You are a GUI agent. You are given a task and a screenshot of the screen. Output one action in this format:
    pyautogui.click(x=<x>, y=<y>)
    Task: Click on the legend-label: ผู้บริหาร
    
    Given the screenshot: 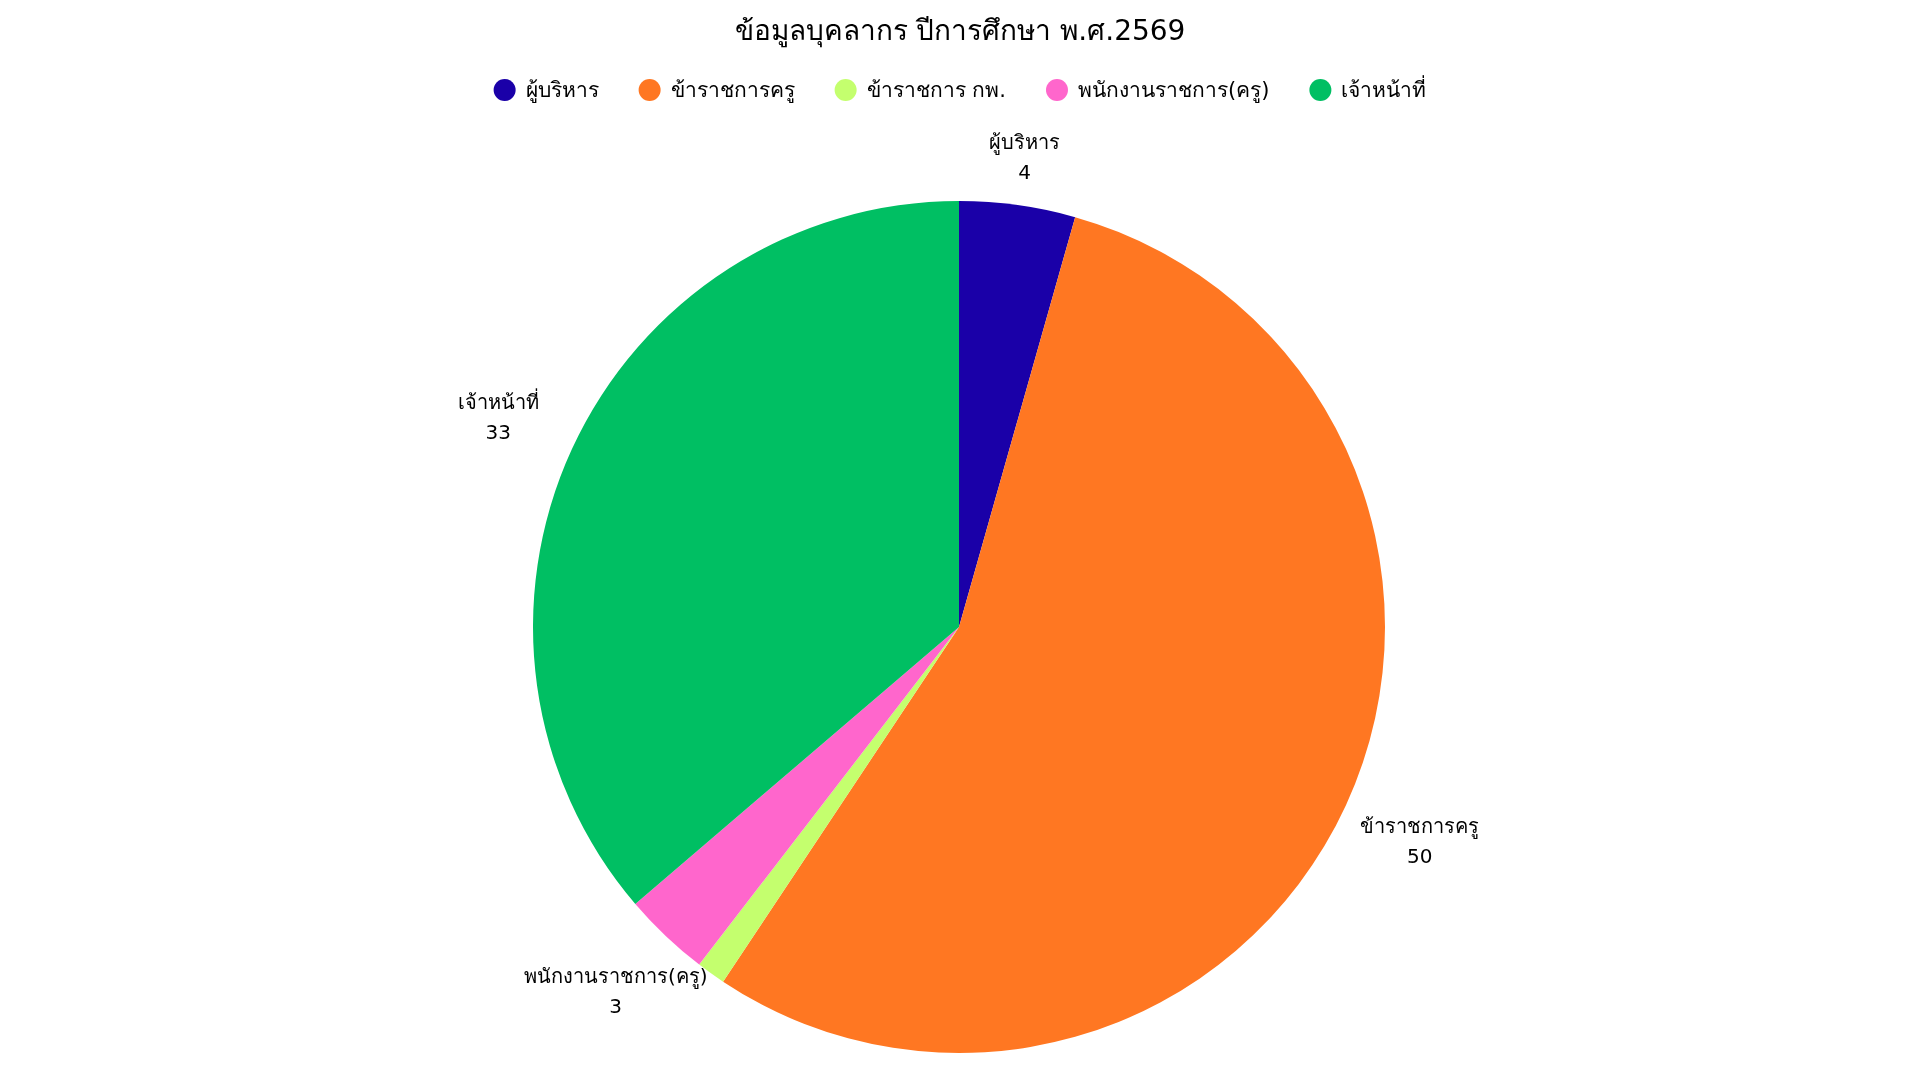 What is the action you would take?
    pyautogui.click(x=562, y=90)
    